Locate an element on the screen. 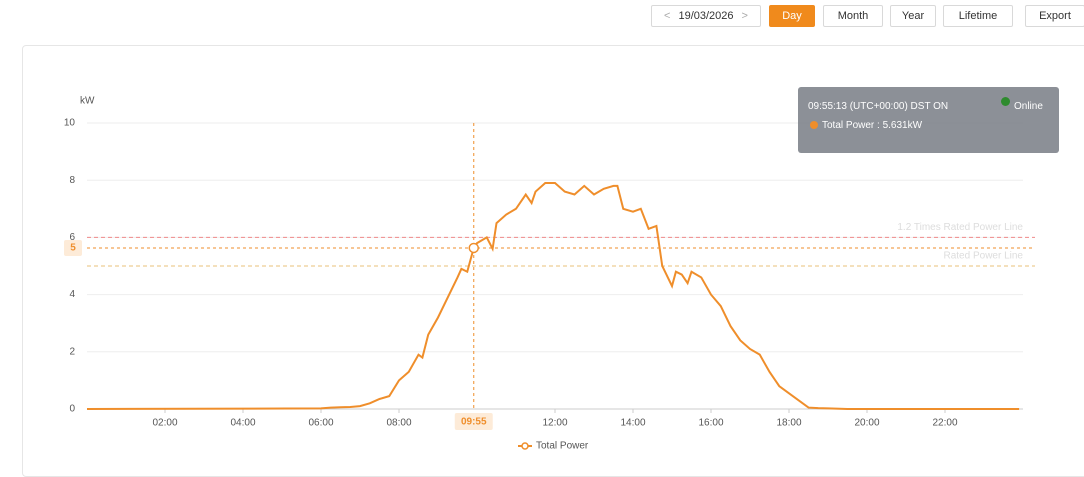 The height and width of the screenshot is (477, 1084). x-tick-label: 22:00 is located at coordinates (944, 423).